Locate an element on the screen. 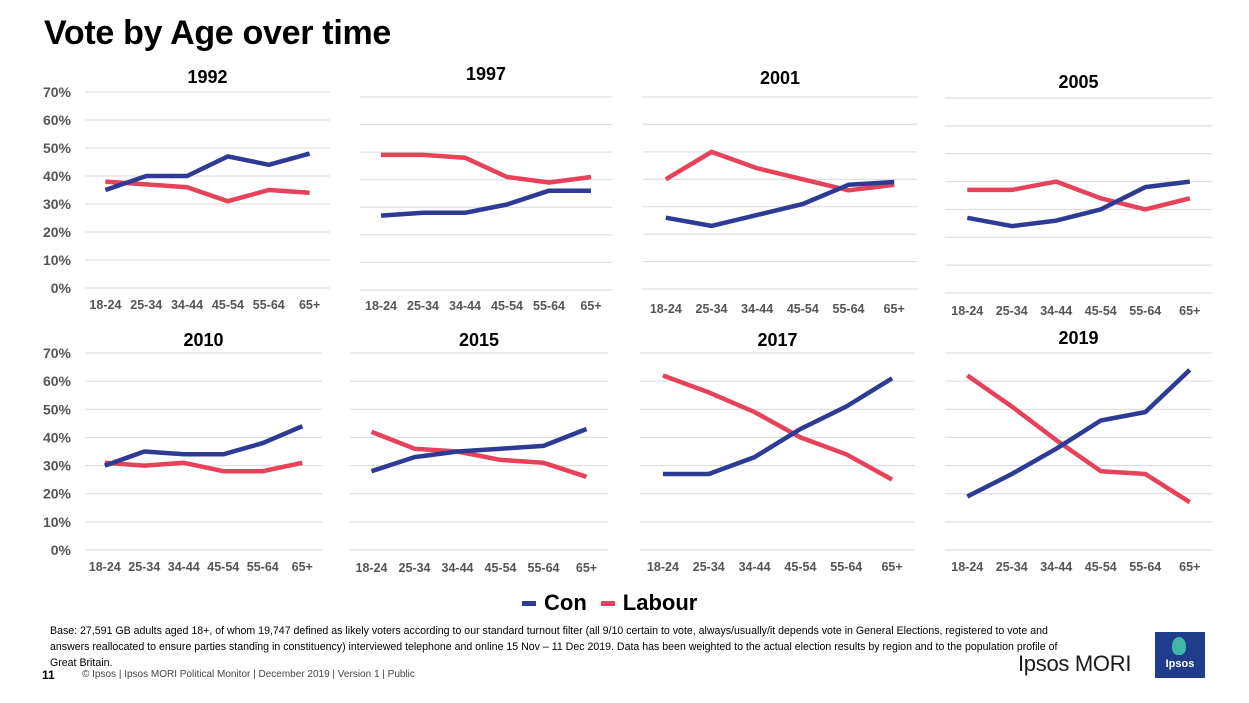  legend-label-con: Con is located at coordinates (565, 602).